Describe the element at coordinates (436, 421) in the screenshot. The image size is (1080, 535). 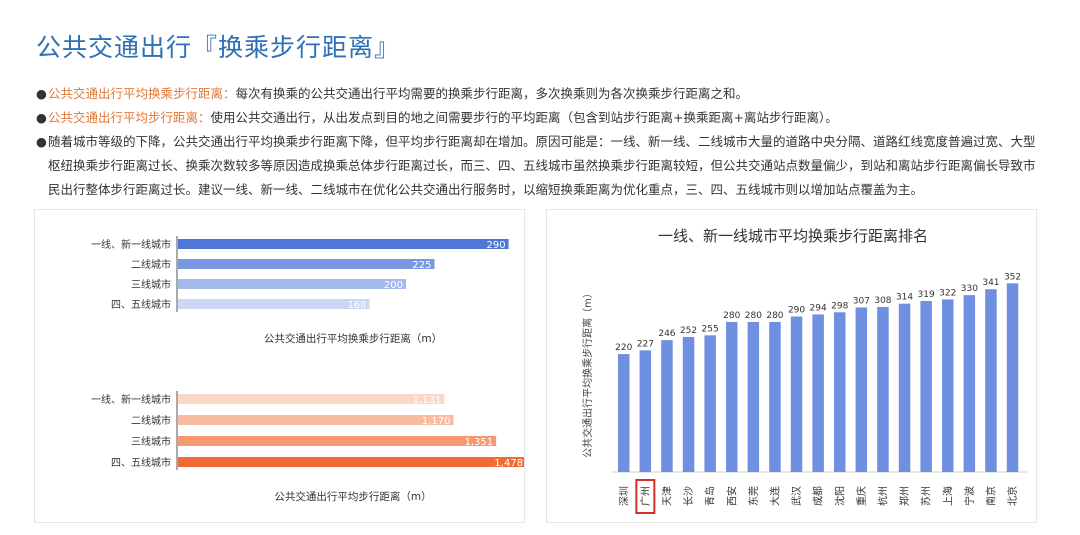
I see `data-label: 1,170` at that location.